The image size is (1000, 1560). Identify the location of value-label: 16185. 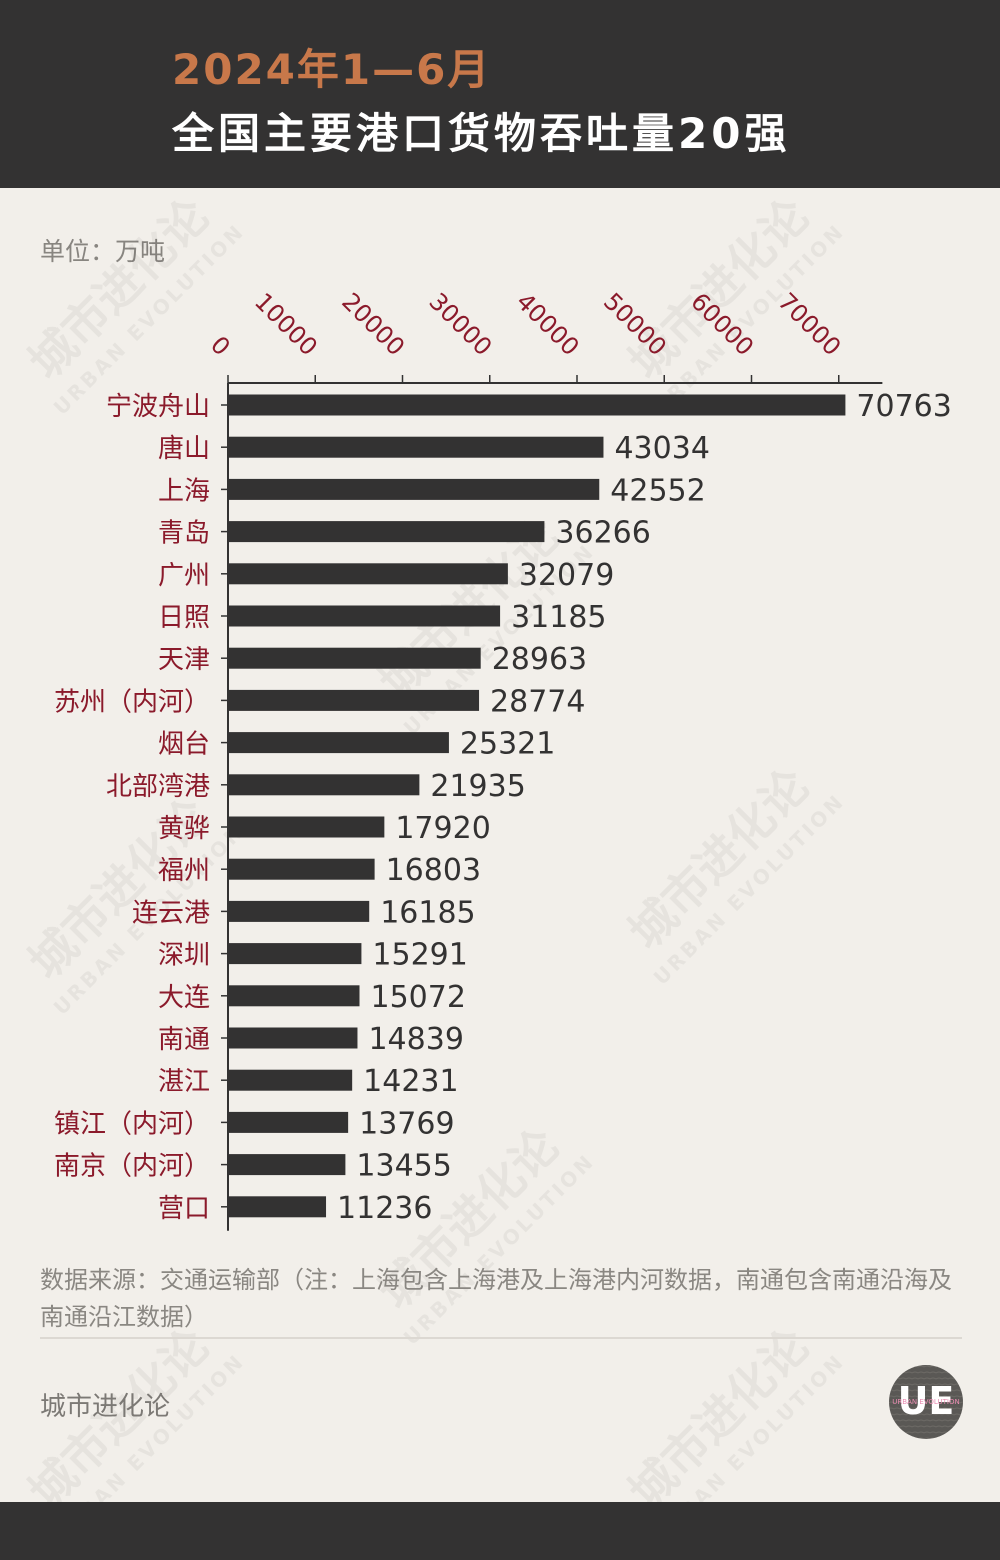
(427, 912).